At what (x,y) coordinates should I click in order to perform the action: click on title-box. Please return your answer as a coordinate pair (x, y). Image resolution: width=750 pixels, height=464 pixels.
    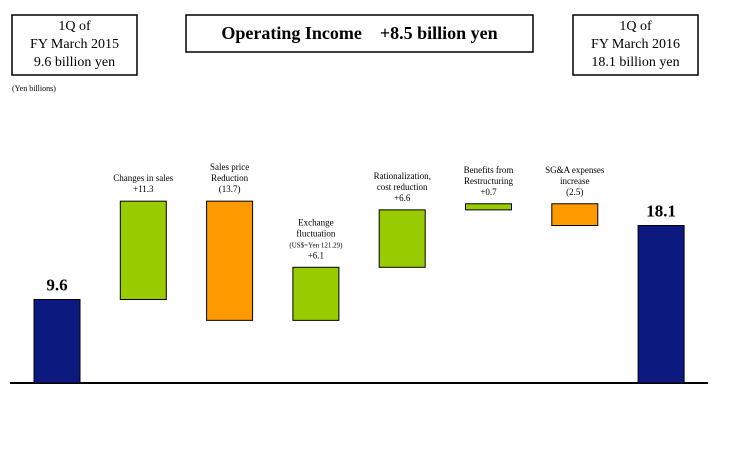
    Looking at the image, I should click on (359, 33).